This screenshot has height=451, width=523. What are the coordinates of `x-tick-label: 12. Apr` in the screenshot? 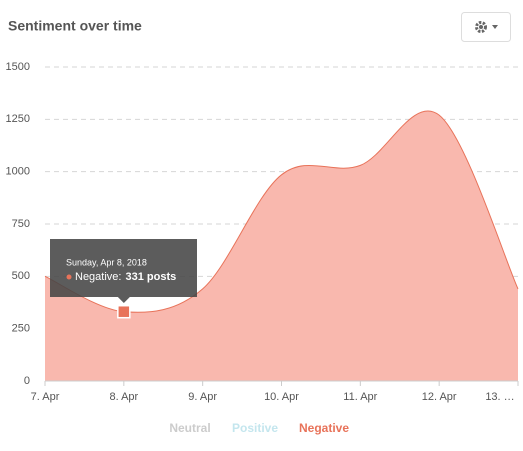 It's located at (439, 397).